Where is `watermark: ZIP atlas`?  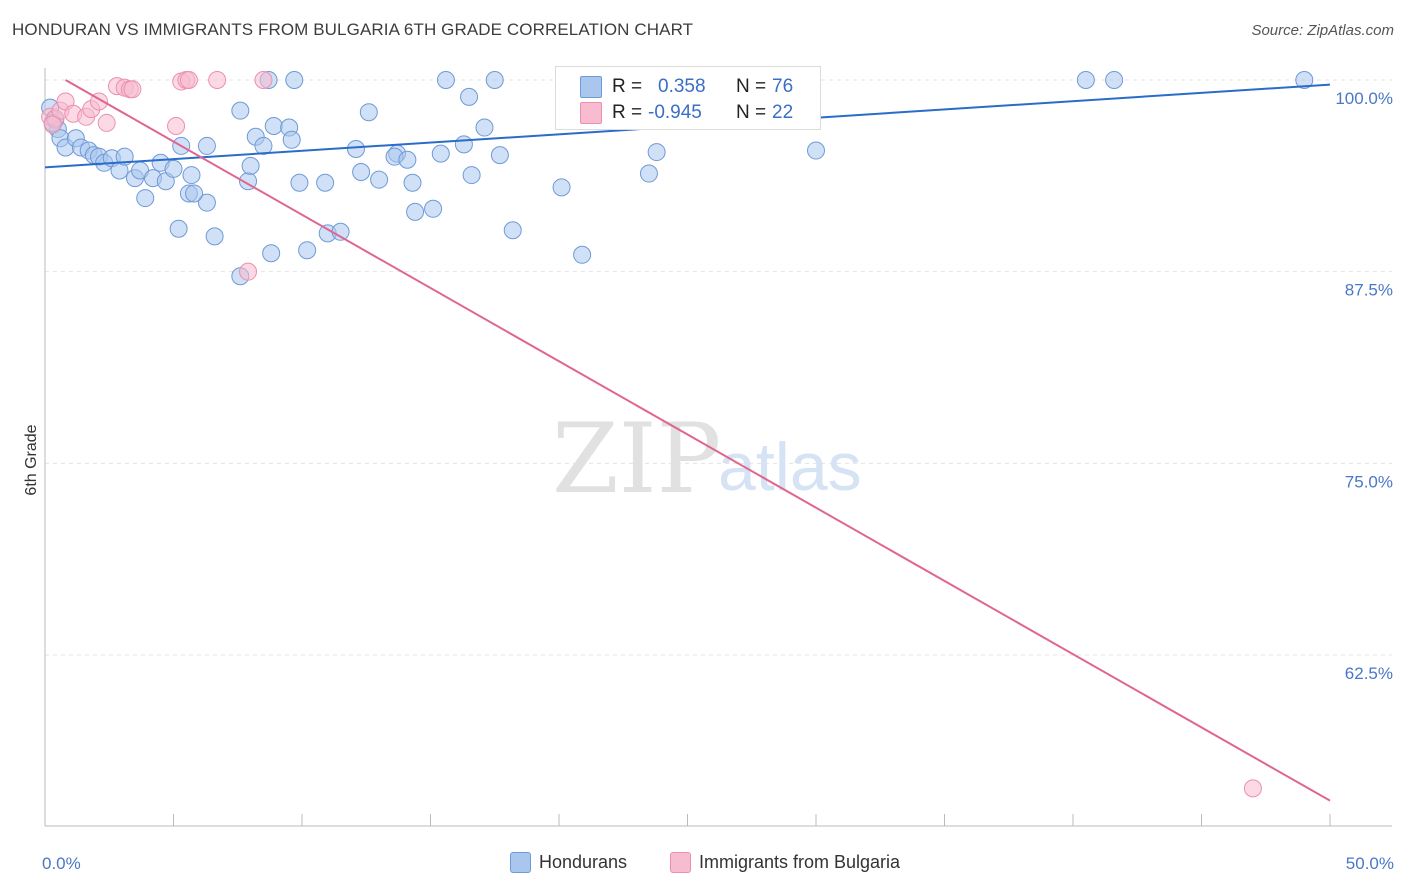
watermark: ZIP atlas is located at coordinates (707, 459).